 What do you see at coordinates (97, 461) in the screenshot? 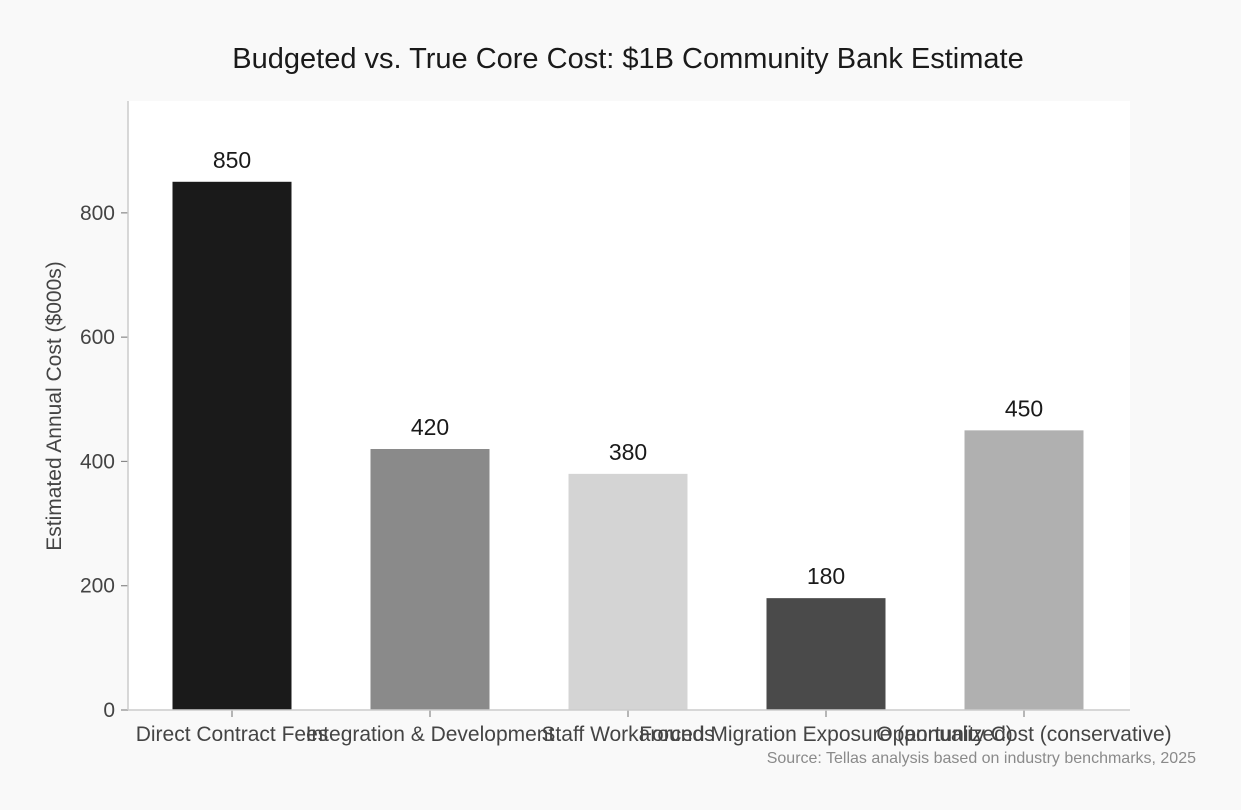
I see `y-tick-label-2: 400` at bounding box center [97, 461].